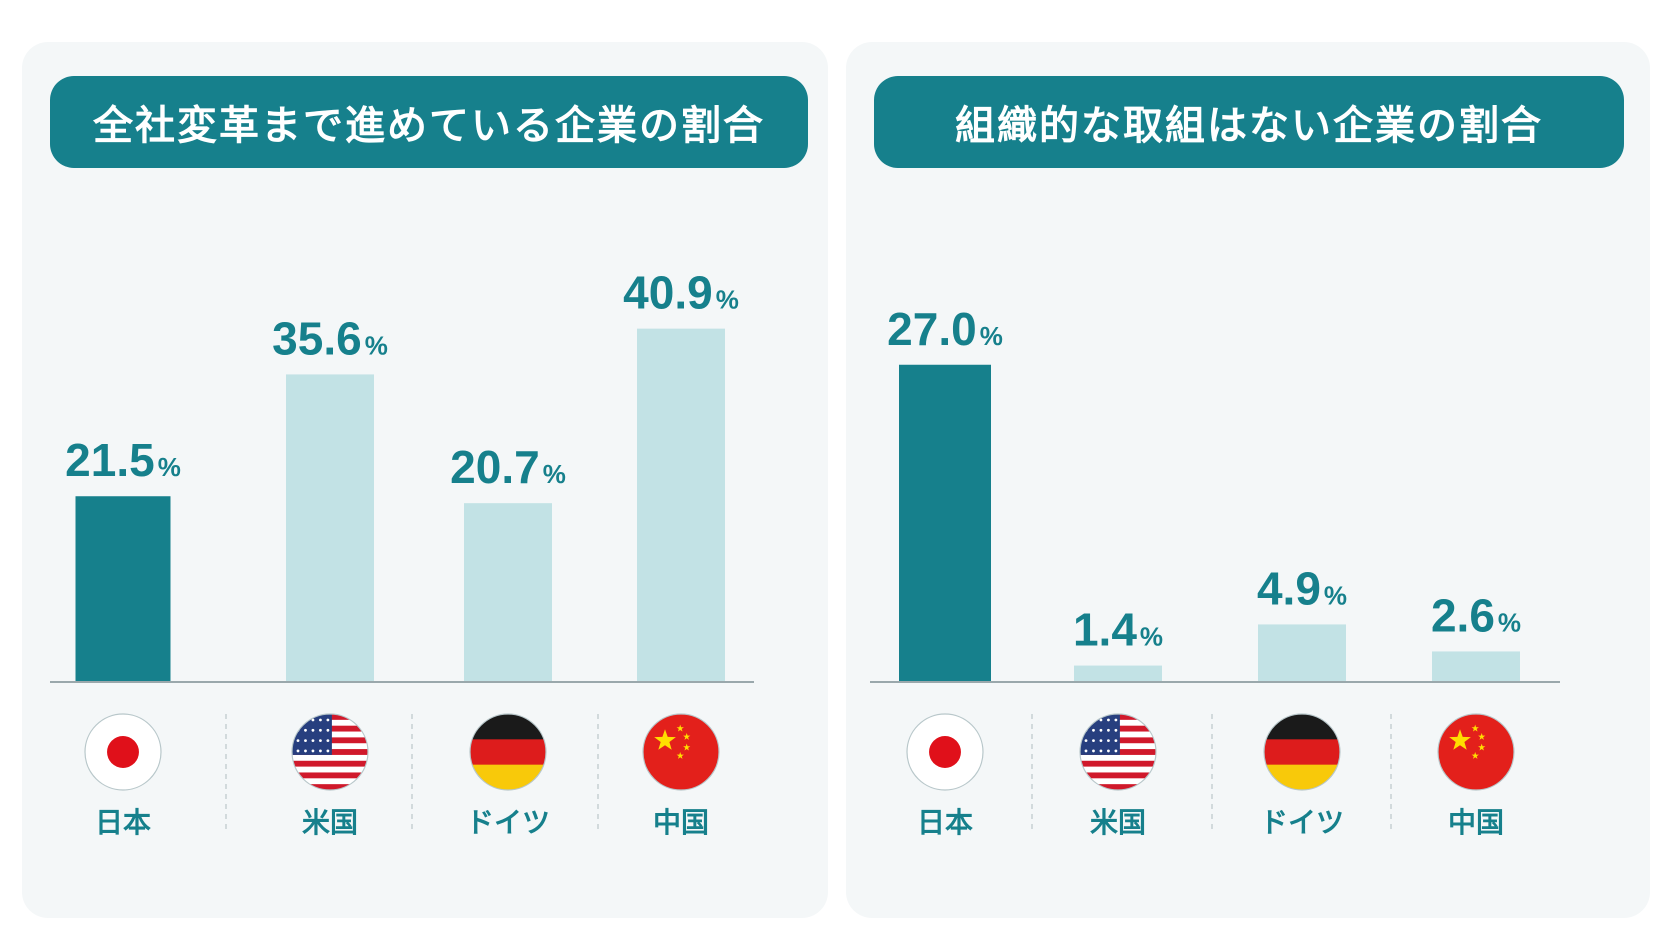 The width and height of the screenshot is (1672, 941). I want to click on left-category-label-3: 中国, so click(681, 822).